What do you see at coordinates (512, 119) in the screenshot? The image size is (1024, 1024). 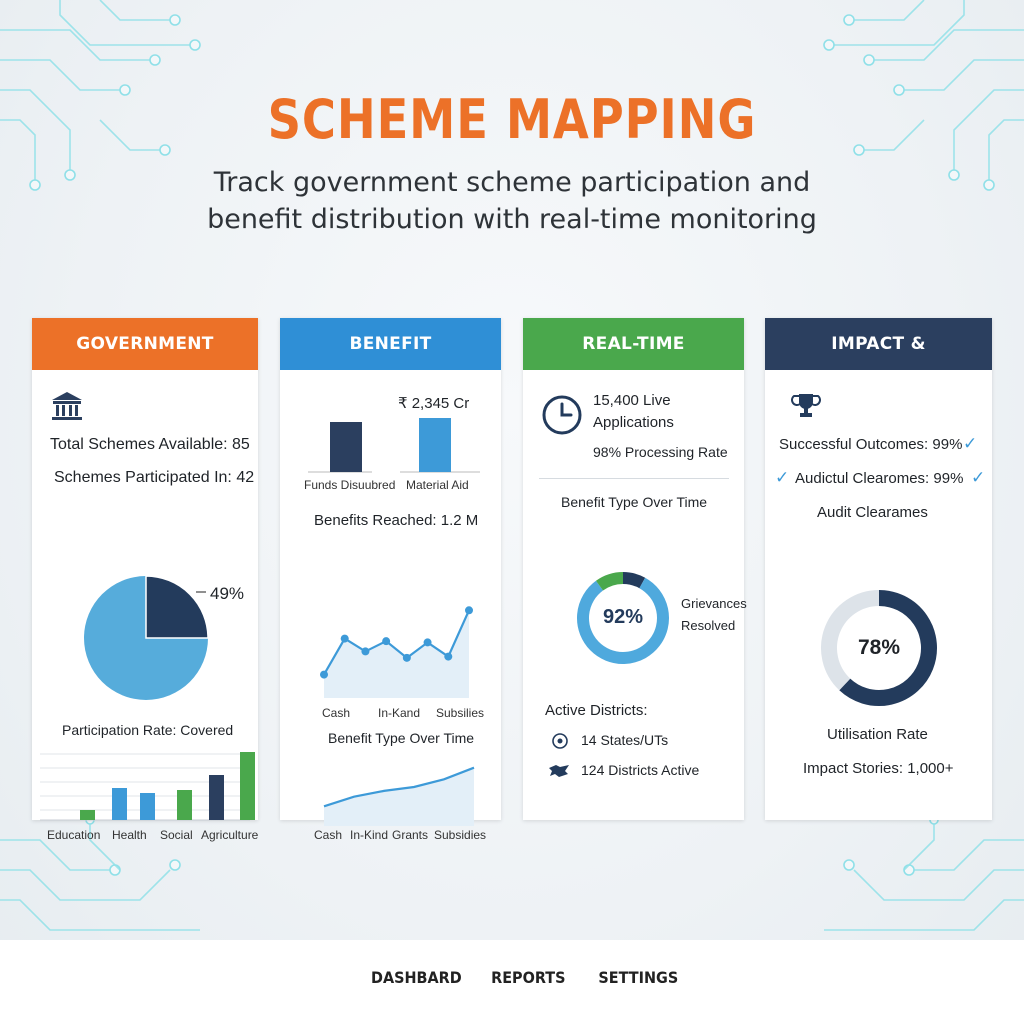 I see `page-title: SCHEME MAPPING` at bounding box center [512, 119].